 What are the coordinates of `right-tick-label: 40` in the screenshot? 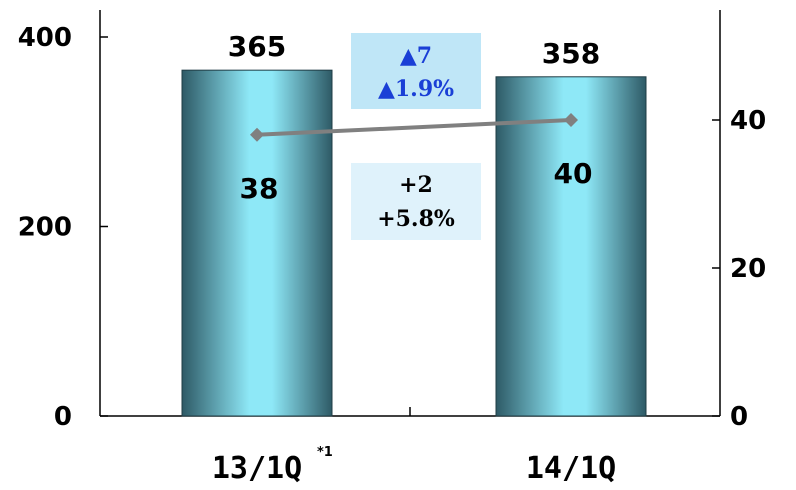 It's located at (748, 121).